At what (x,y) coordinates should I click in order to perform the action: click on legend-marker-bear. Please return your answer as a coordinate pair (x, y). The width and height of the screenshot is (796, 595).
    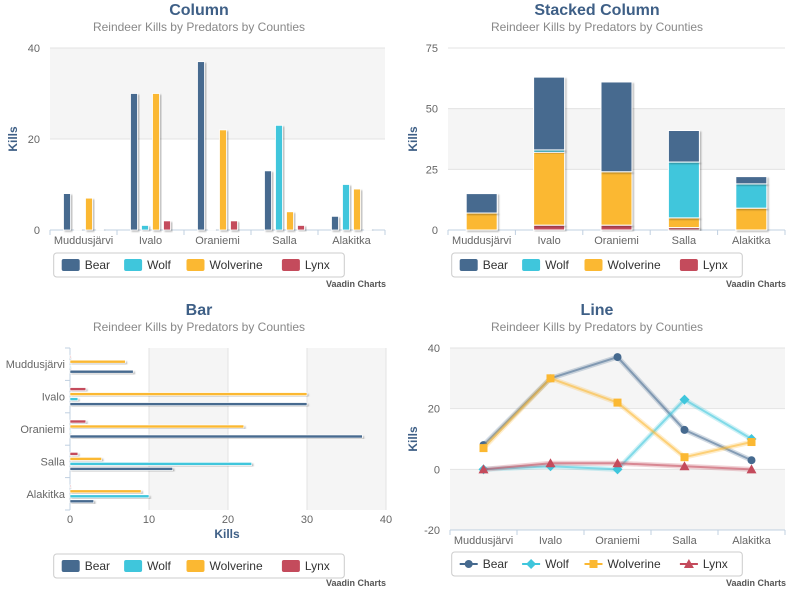
    Looking at the image, I should click on (468, 564).